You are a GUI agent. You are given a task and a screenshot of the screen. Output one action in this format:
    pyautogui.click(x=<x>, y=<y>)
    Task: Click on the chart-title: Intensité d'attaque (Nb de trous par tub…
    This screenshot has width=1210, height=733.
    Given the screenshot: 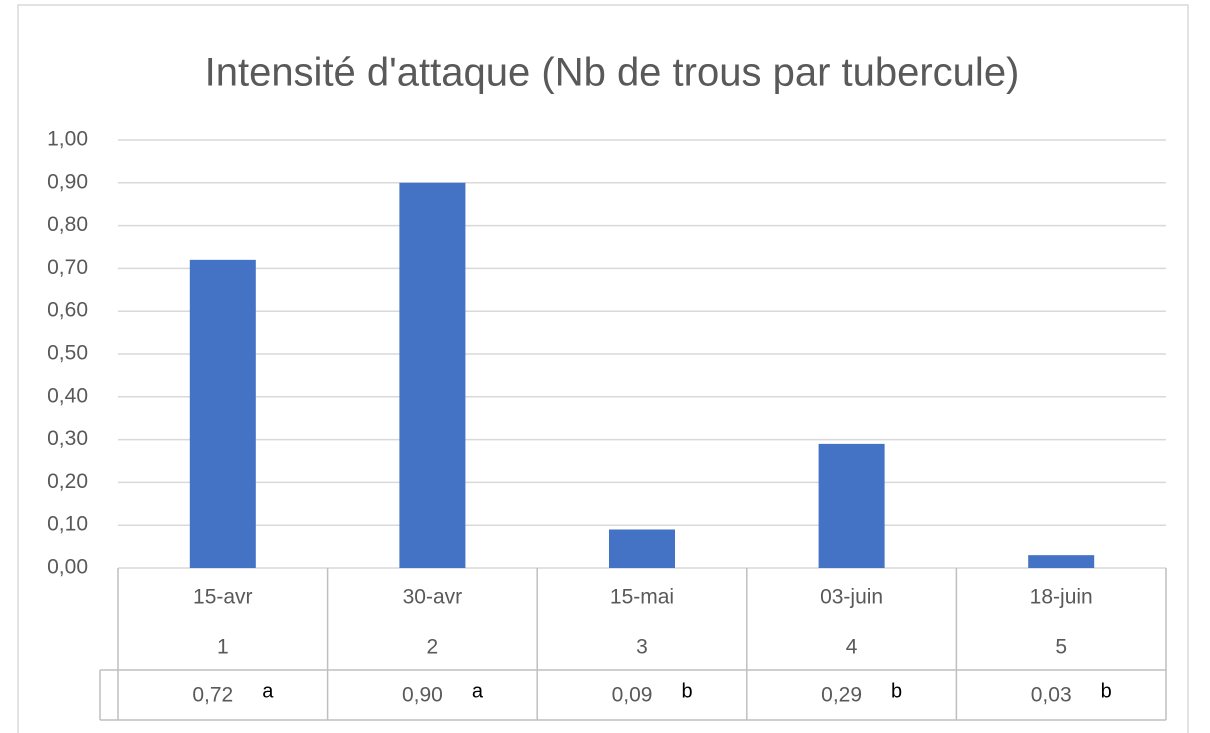 What is the action you would take?
    pyautogui.click(x=612, y=73)
    